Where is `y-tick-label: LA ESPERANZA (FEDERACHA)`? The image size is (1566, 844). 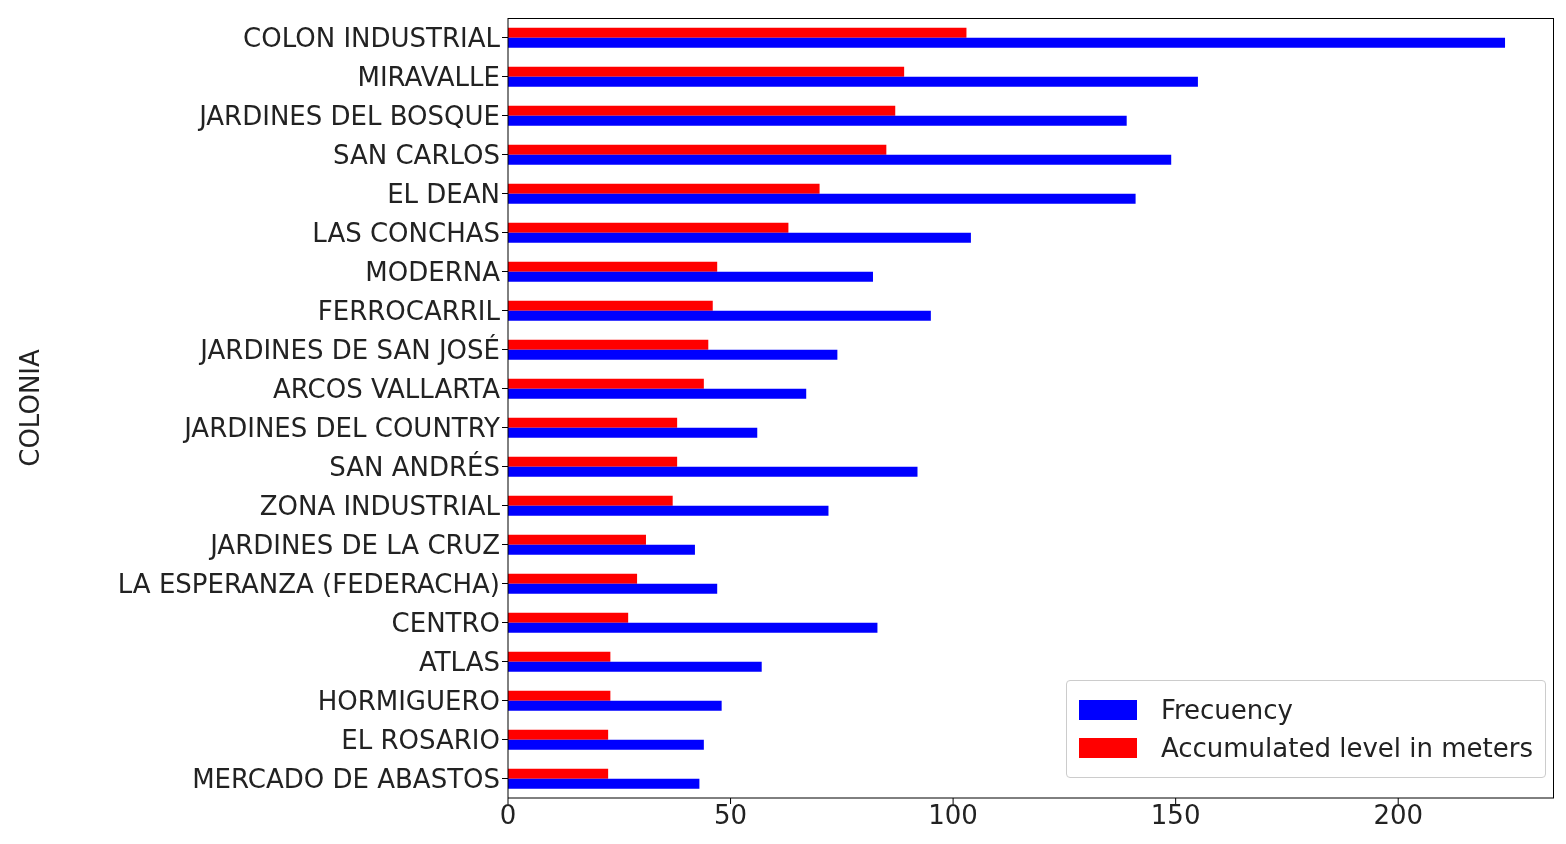
y-tick-label: LA ESPERANZA (FEDERACHA) is located at coordinates (308, 583).